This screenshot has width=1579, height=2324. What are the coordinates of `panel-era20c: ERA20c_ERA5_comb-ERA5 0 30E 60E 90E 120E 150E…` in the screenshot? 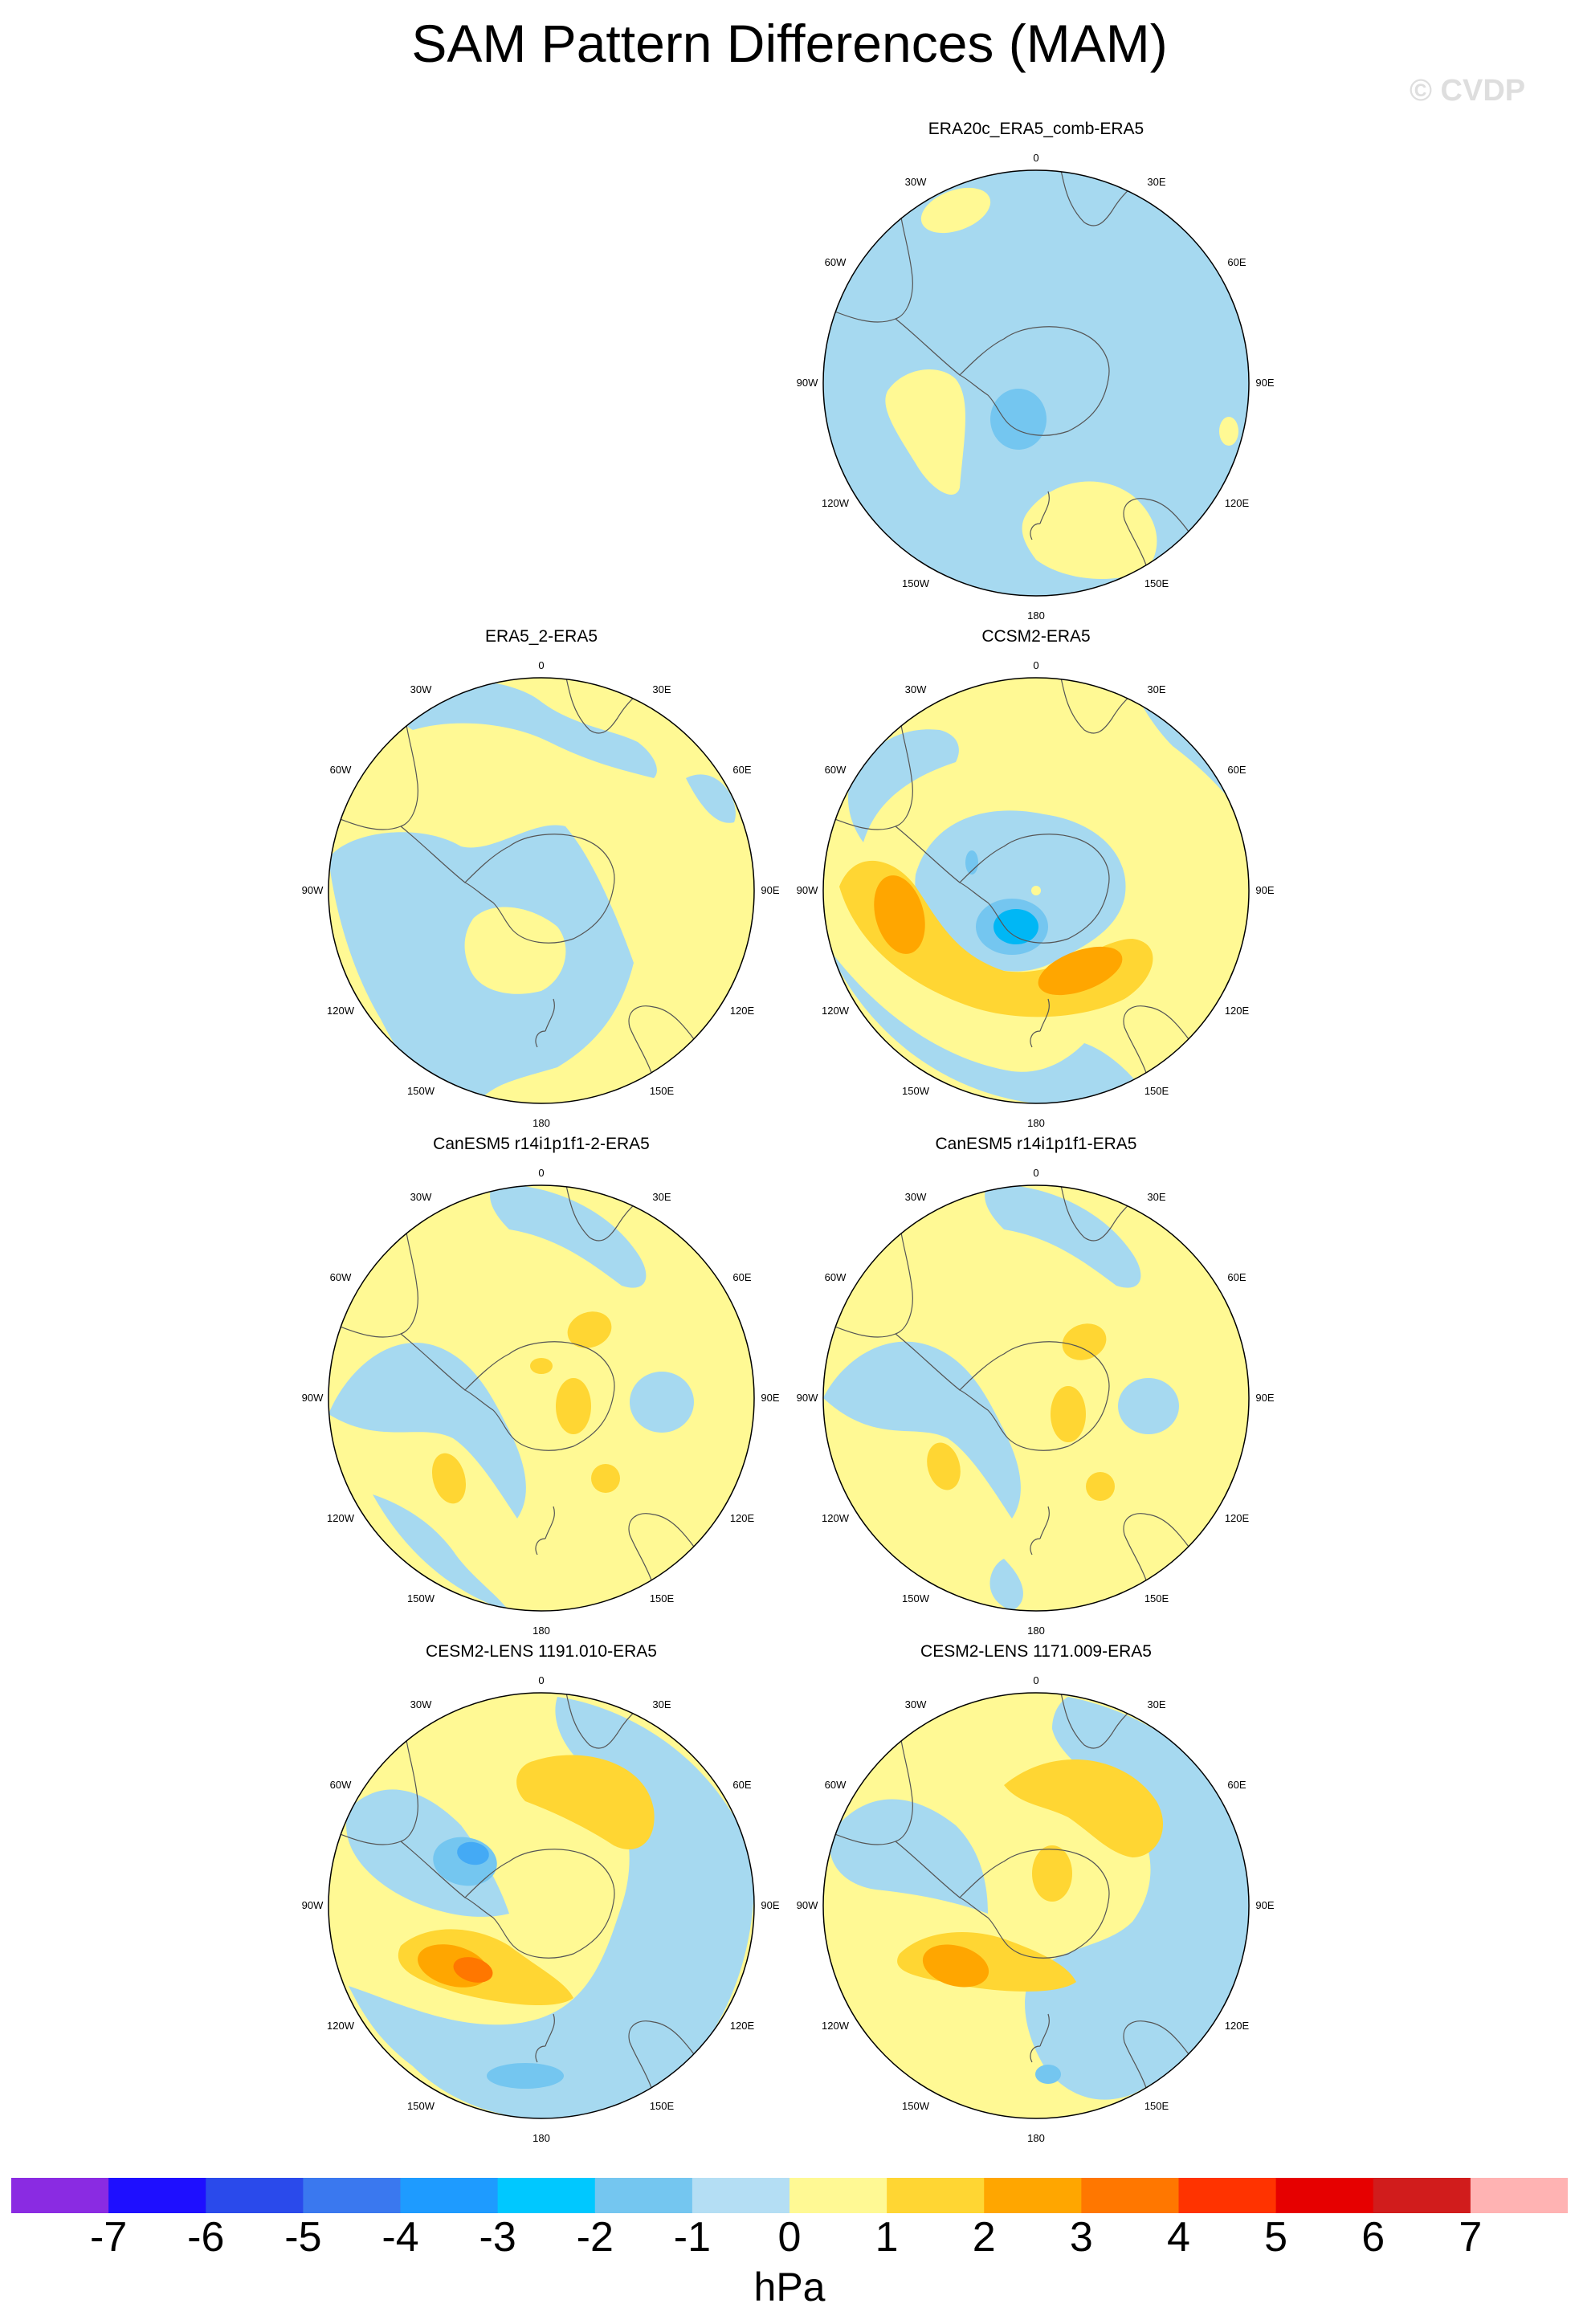 It's located at (1036, 376).